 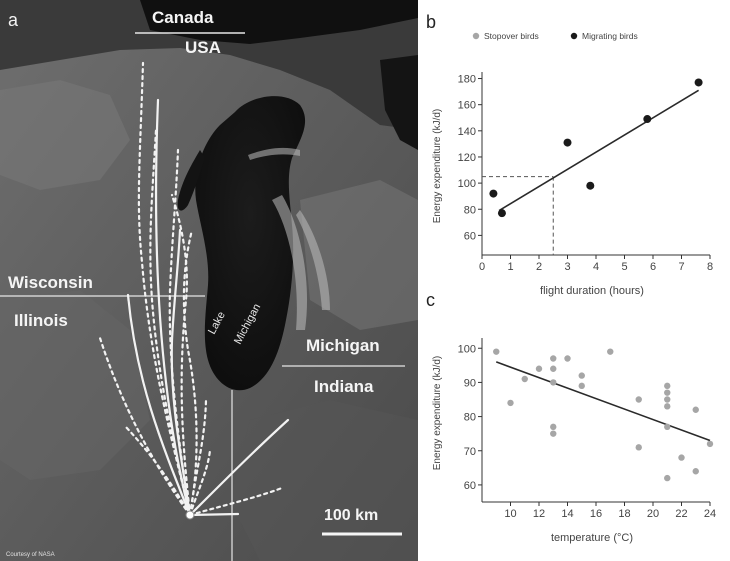 What do you see at coordinates (511, 36) in the screenshot?
I see `legend-entry: Stopover birds` at bounding box center [511, 36].